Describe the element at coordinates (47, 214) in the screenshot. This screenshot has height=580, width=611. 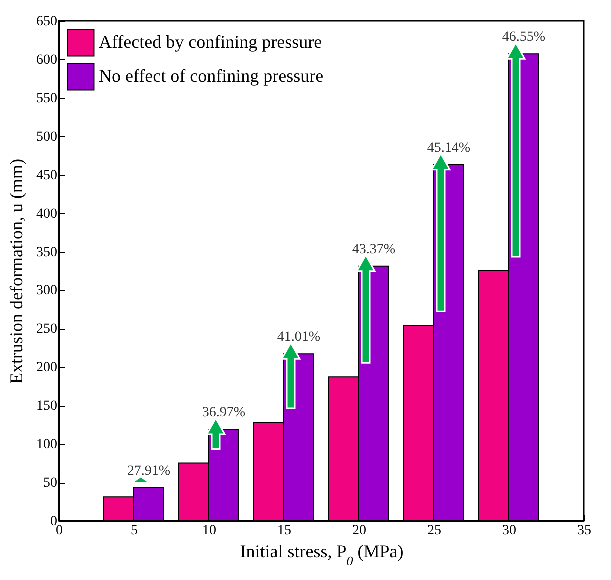
I see `y-tick-label: 400` at that location.